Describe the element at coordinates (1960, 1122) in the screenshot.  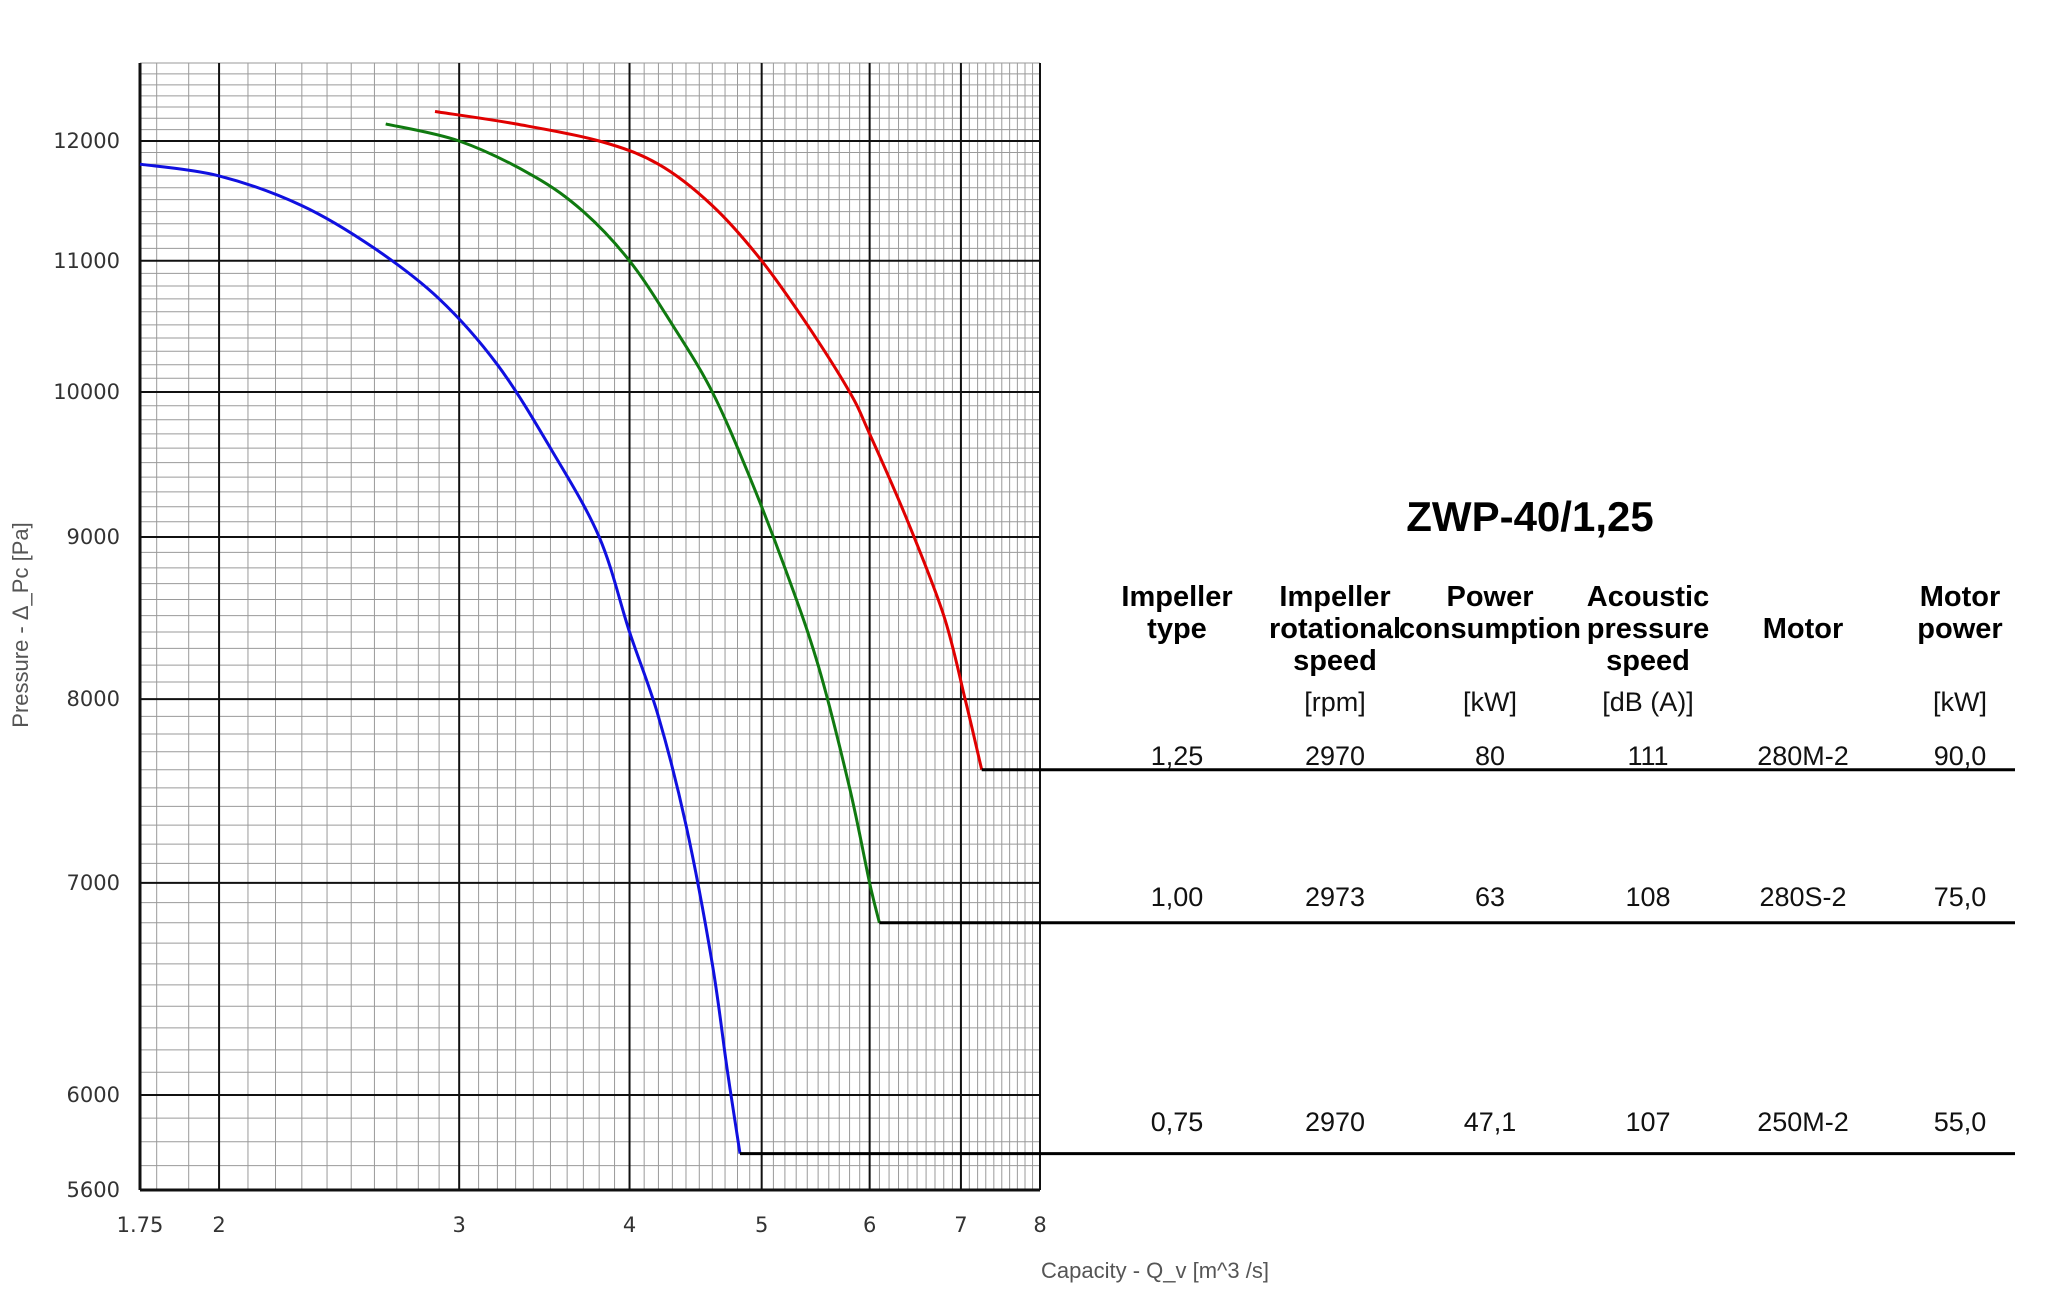
I see `table-cell: 55,0` at that location.